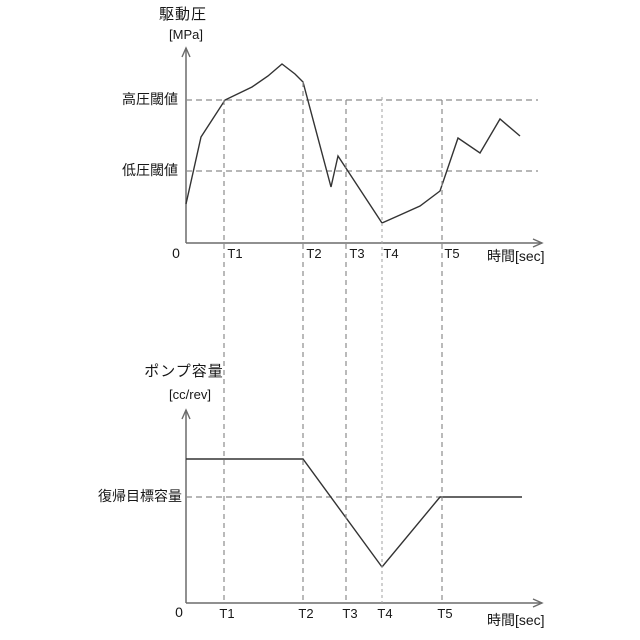  What do you see at coordinates (538, 243) in the screenshot?
I see `drive-pressure-x-axis-arrow` at bounding box center [538, 243].